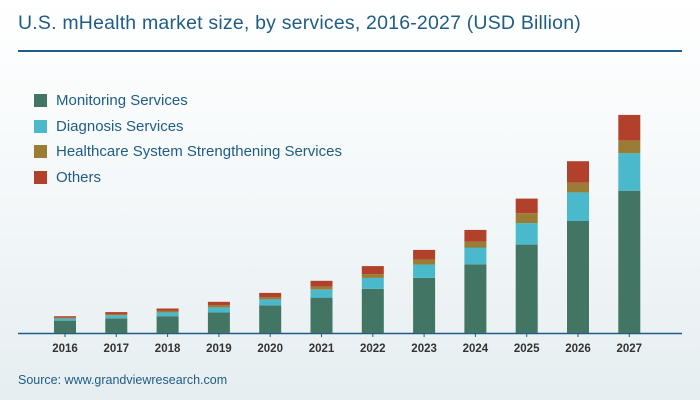 Image resolution: width=700 pixels, height=400 pixels. What do you see at coordinates (373, 349) in the screenshot?
I see `x-tick-label: 2022` at bounding box center [373, 349].